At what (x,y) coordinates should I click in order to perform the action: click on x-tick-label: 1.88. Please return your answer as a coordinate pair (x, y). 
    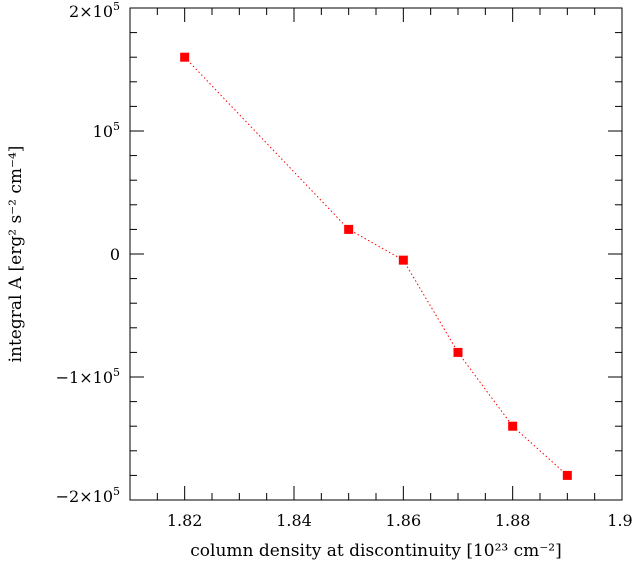
    Looking at the image, I should click on (513, 520).